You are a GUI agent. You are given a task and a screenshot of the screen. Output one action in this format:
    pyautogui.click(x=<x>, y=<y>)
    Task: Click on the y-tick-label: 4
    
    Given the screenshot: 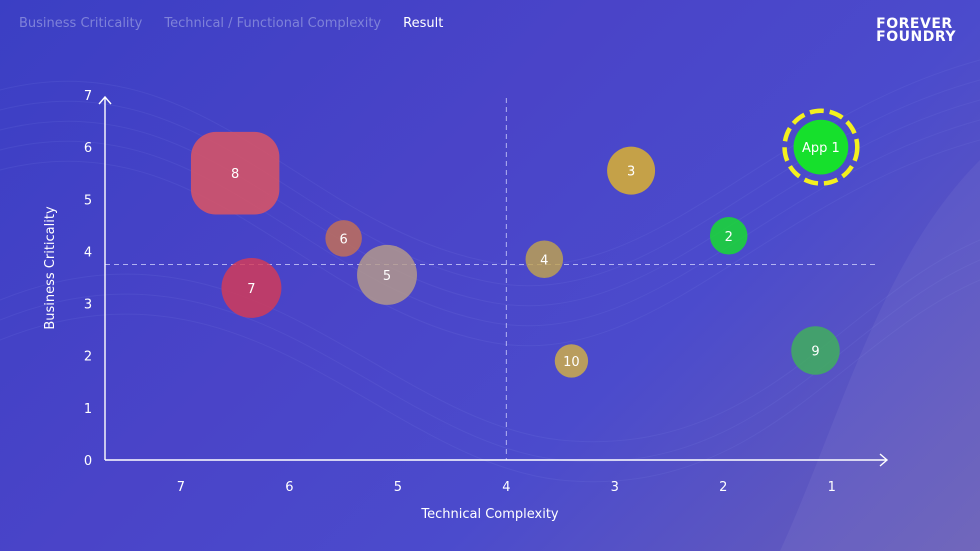 What is the action you would take?
    pyautogui.click(x=88, y=252)
    